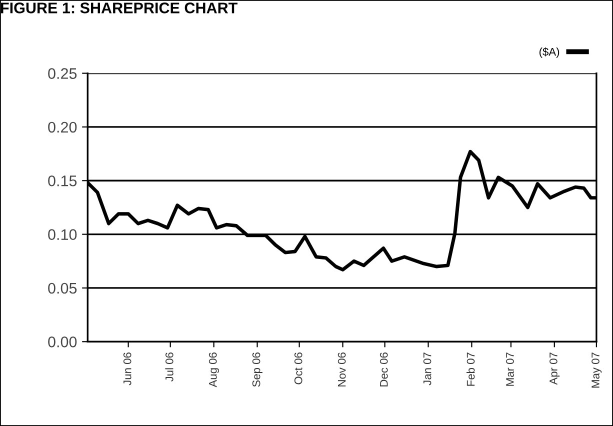 The width and height of the screenshot is (613, 426). What do you see at coordinates (470, 369) in the screenshot?
I see `x-tick-label: Feb 07` at bounding box center [470, 369].